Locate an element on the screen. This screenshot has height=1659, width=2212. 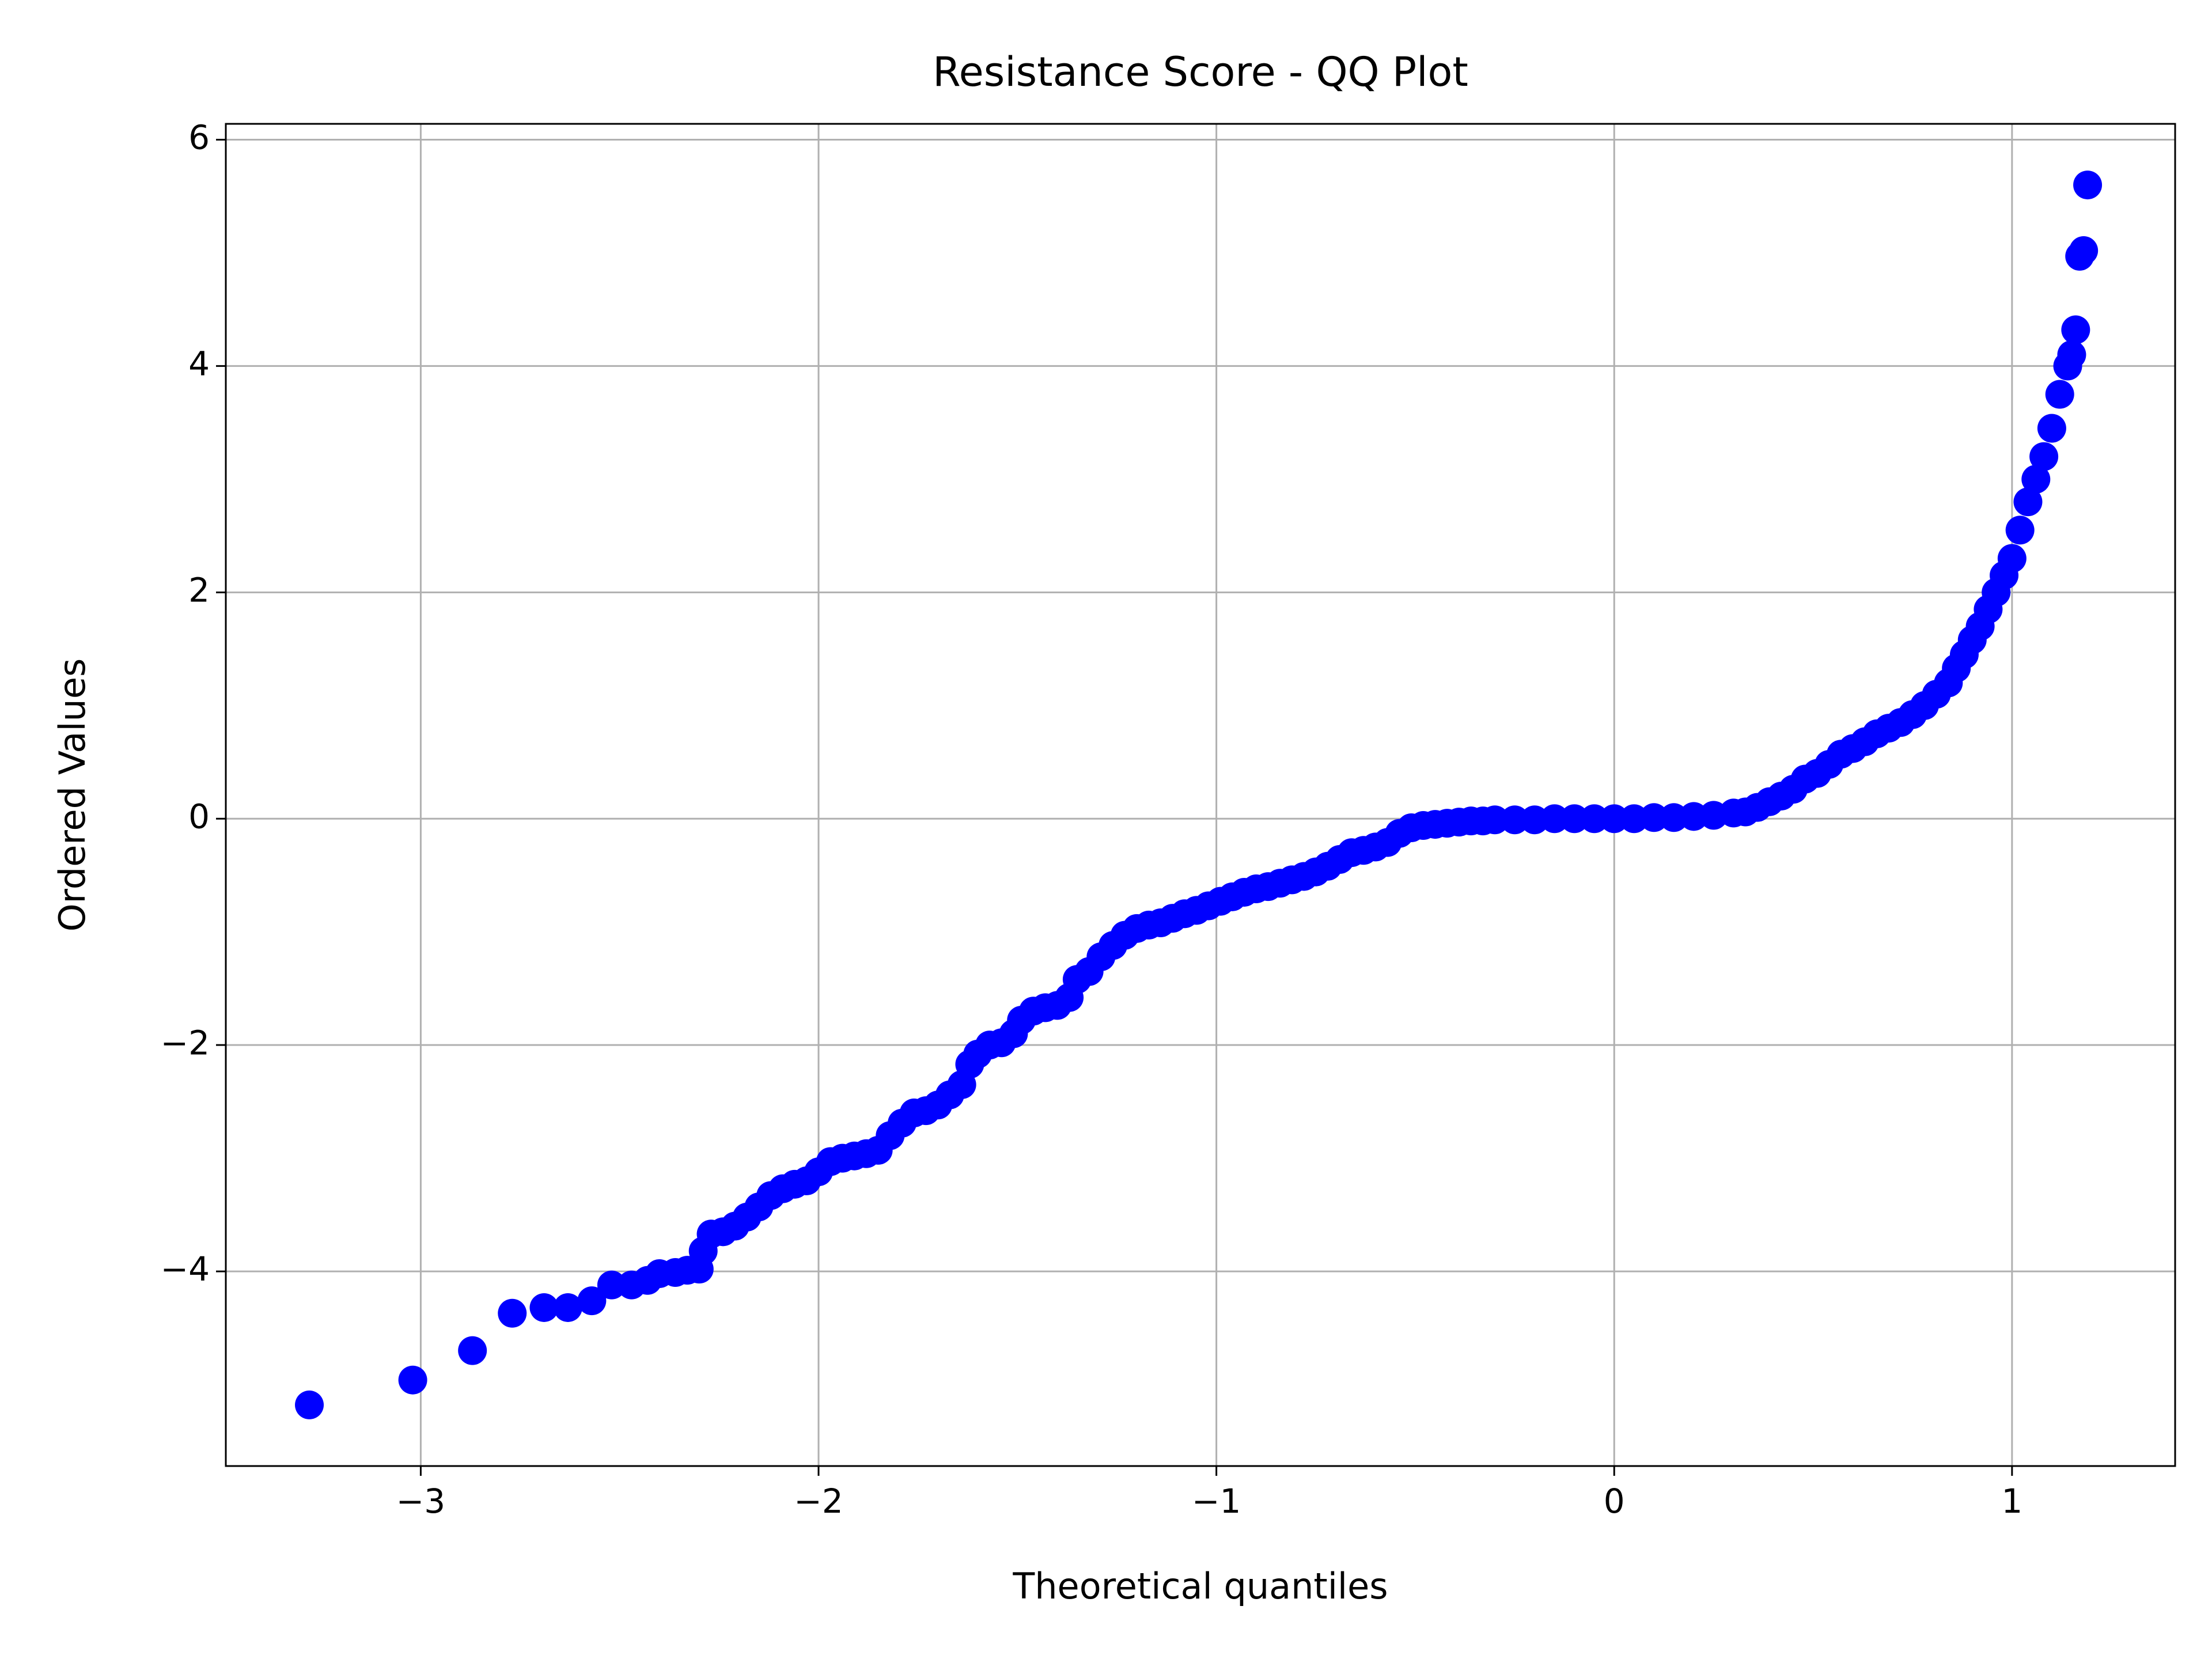
x-tick-label: 1 is located at coordinates (2011, 1501).